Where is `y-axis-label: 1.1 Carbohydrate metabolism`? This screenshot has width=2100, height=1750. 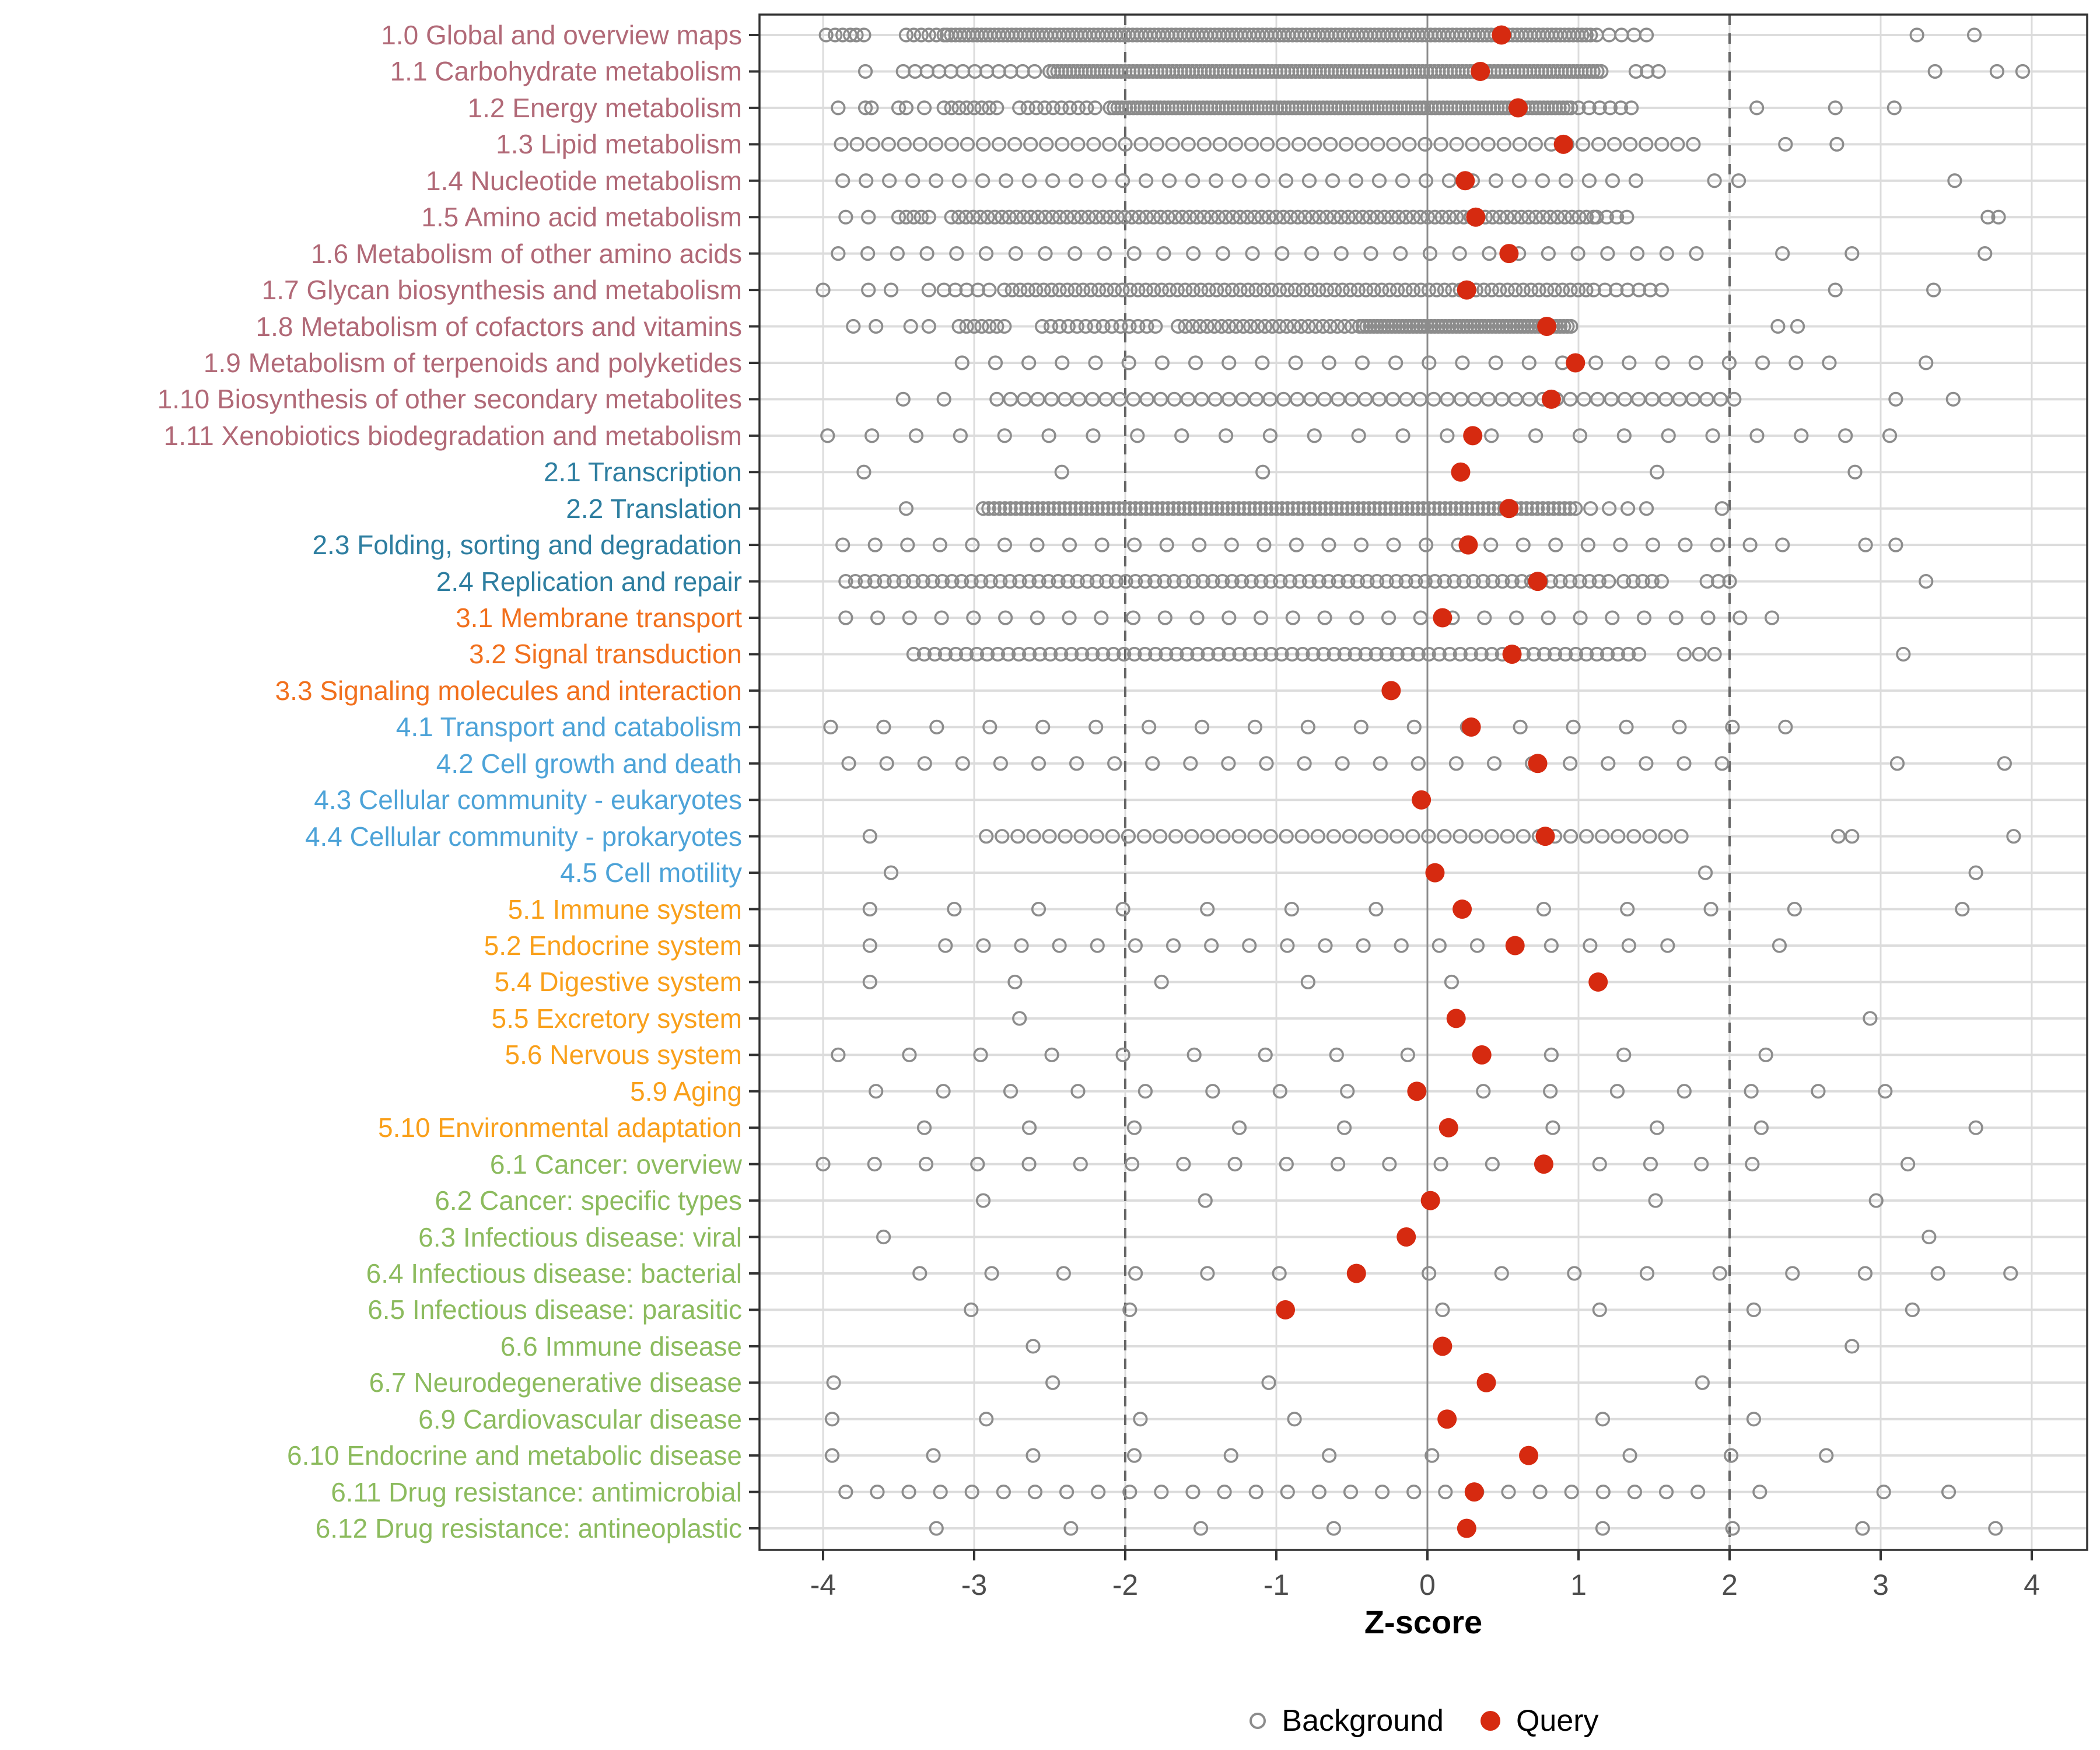 y-axis-label: 1.1 Carbohydrate metabolism is located at coordinates (566, 71).